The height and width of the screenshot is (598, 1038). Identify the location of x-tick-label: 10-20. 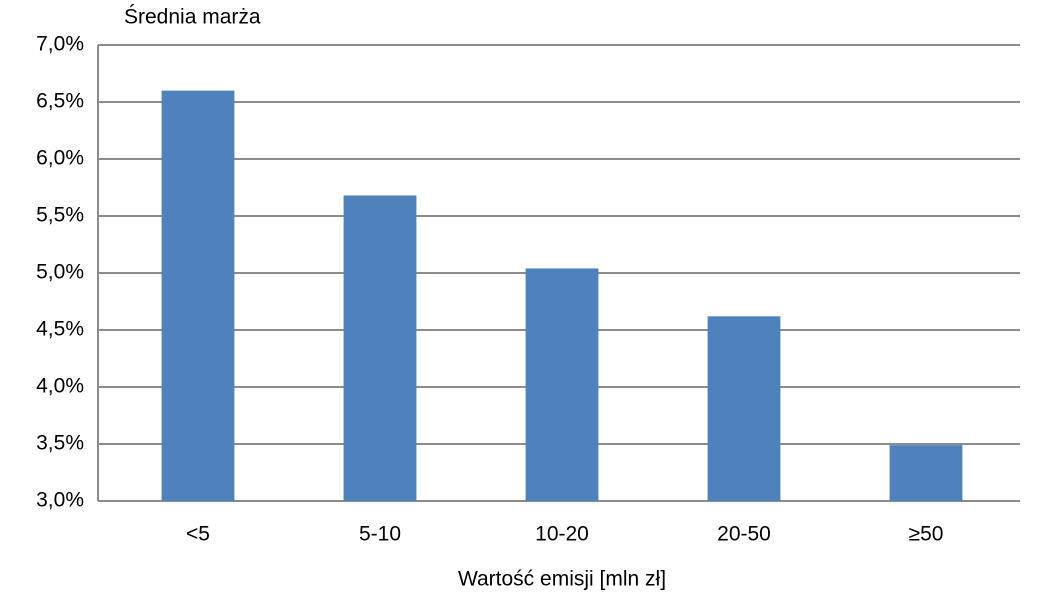
(562, 534).